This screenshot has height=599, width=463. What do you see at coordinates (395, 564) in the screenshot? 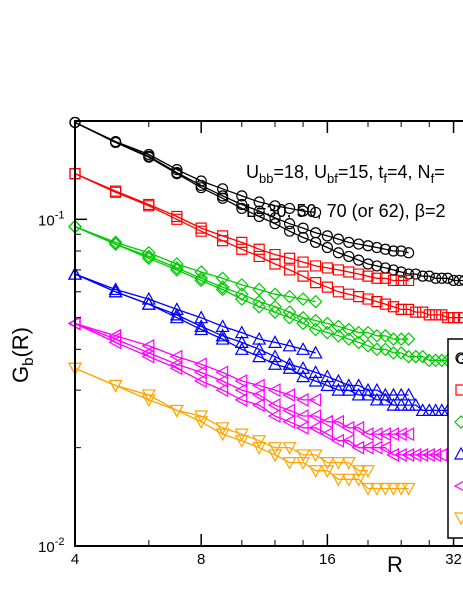
I see `x-axis-label: R` at bounding box center [395, 564].